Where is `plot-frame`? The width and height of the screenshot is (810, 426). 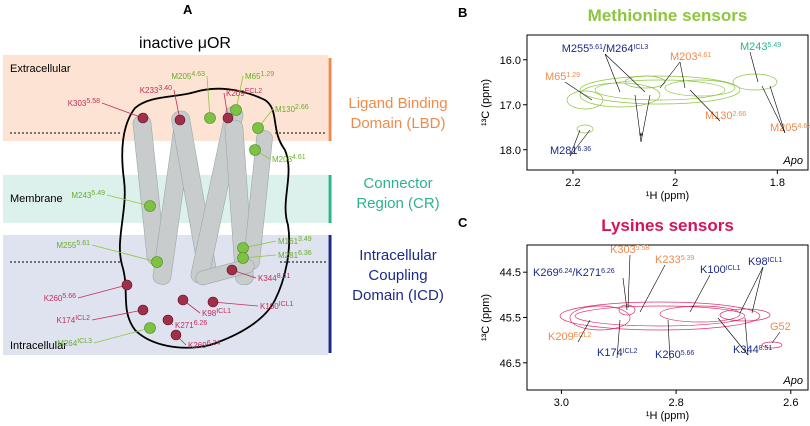
plot-frame is located at coordinates (667, 102).